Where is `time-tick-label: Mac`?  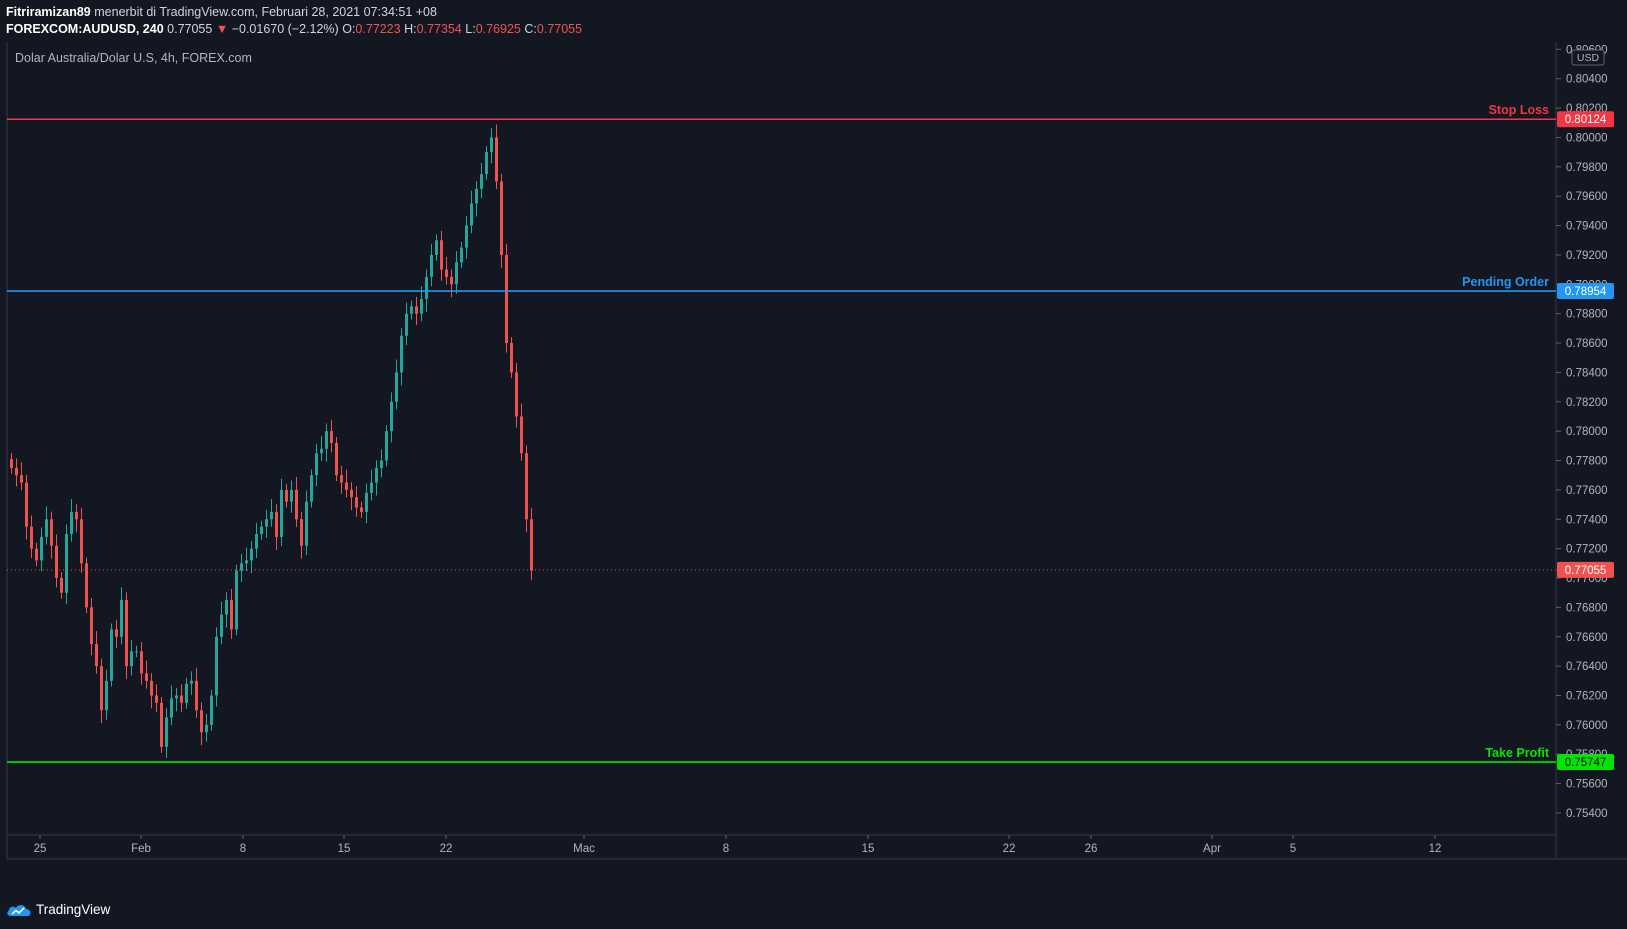 time-tick-label: Mac is located at coordinates (584, 849).